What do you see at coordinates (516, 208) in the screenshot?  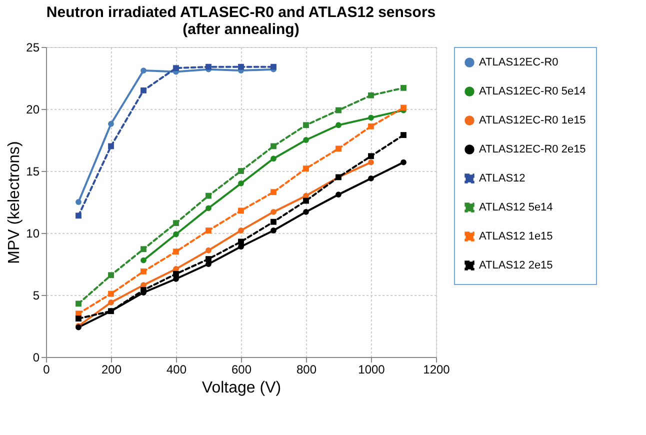 I see `legend-label: ATLAS12 5e14` at bounding box center [516, 208].